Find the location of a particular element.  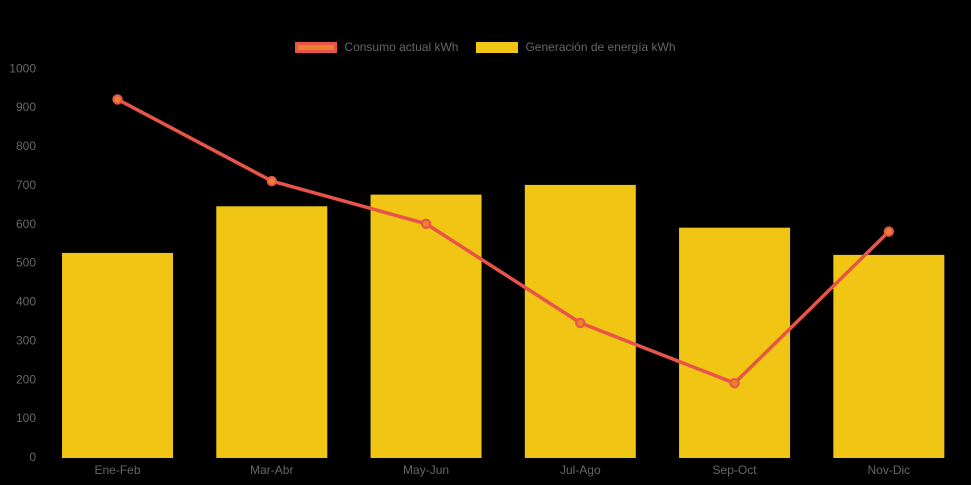

data-point-mar-abr is located at coordinates (271, 181).